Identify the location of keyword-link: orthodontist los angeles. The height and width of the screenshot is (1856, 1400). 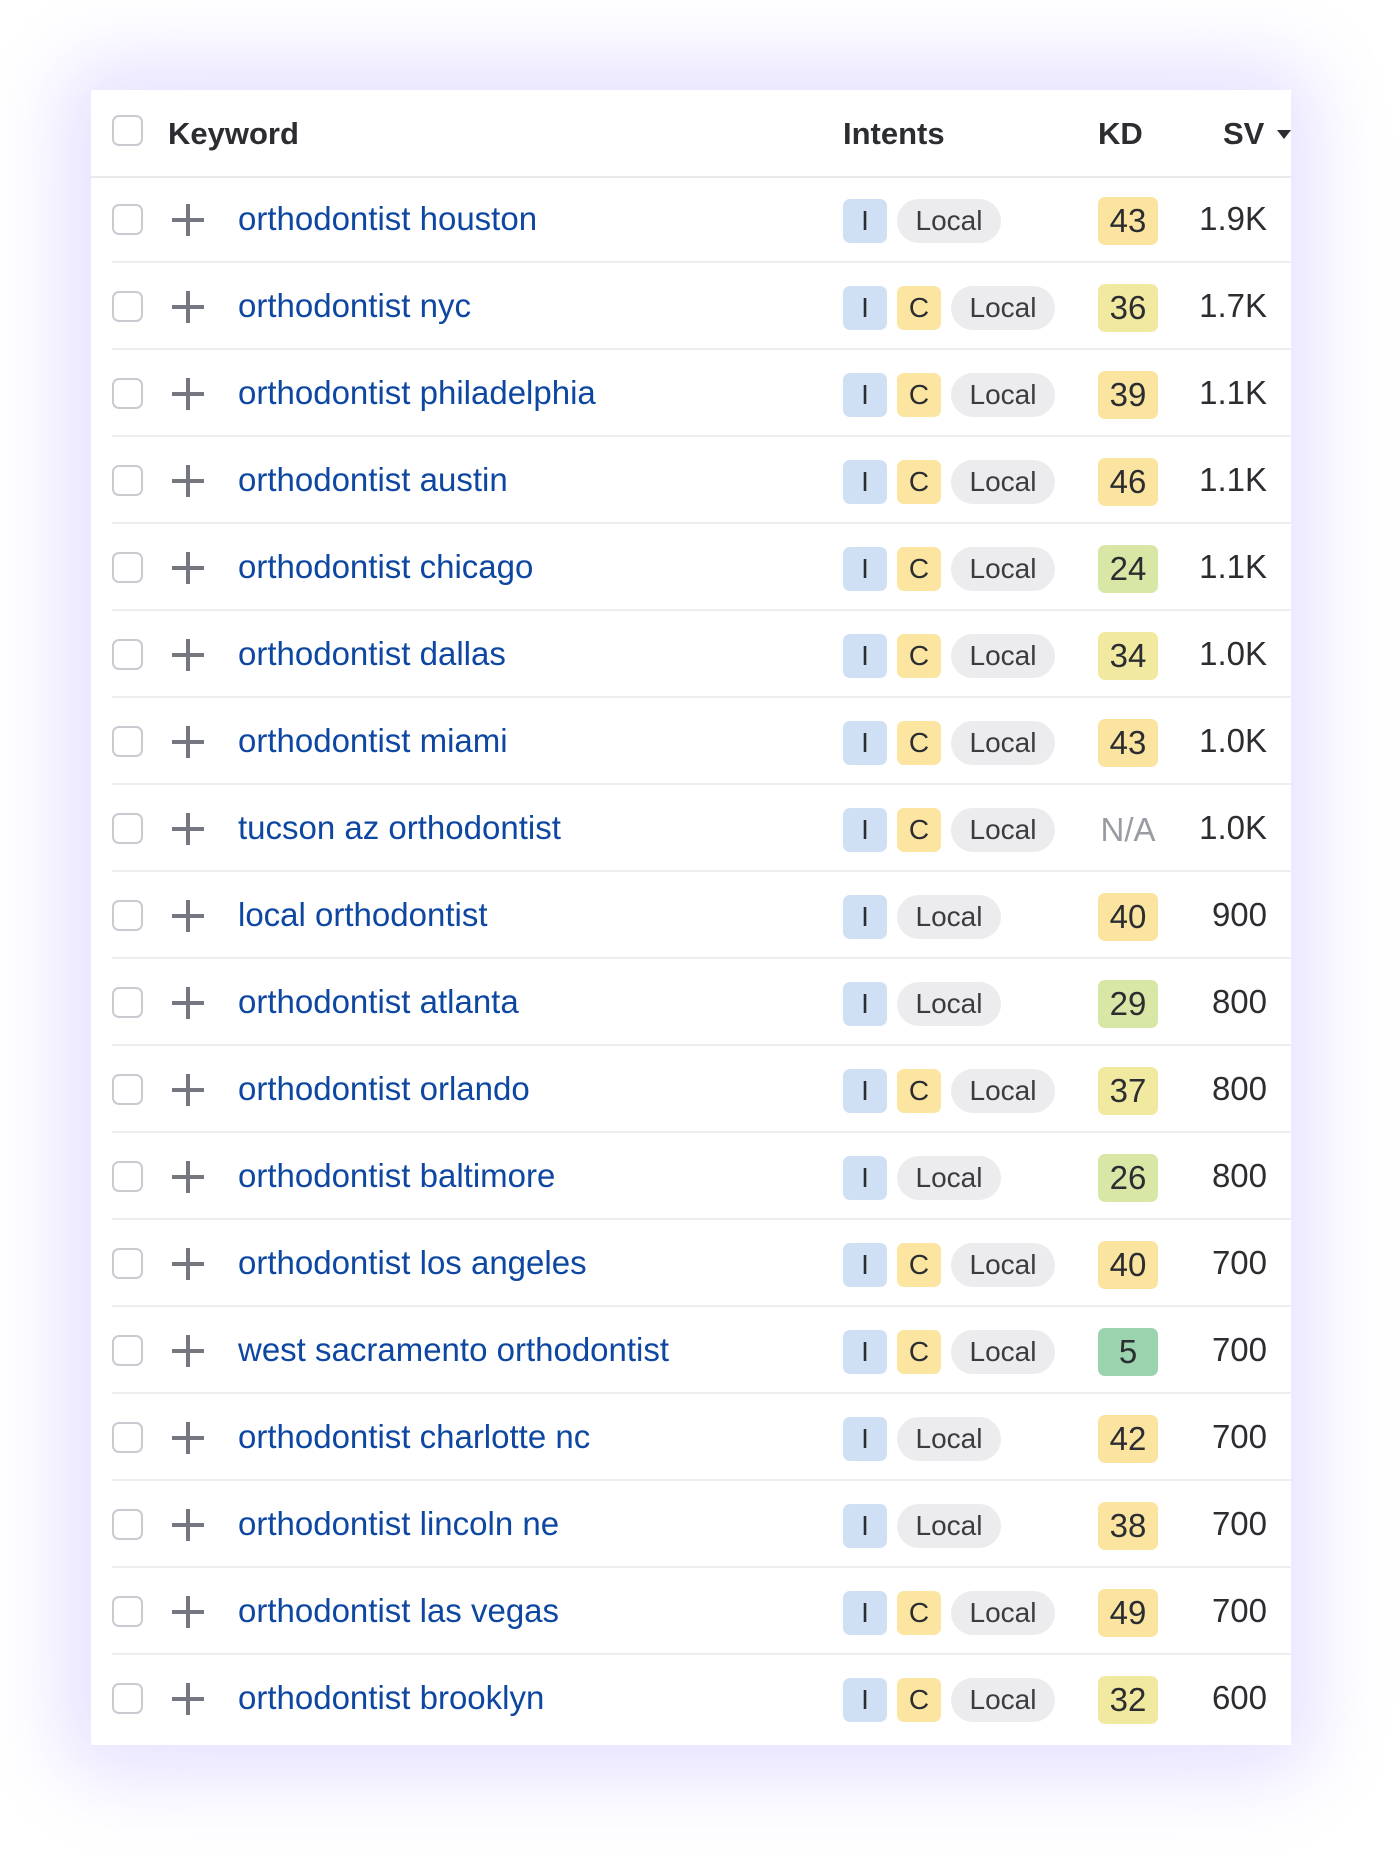
(412, 1262).